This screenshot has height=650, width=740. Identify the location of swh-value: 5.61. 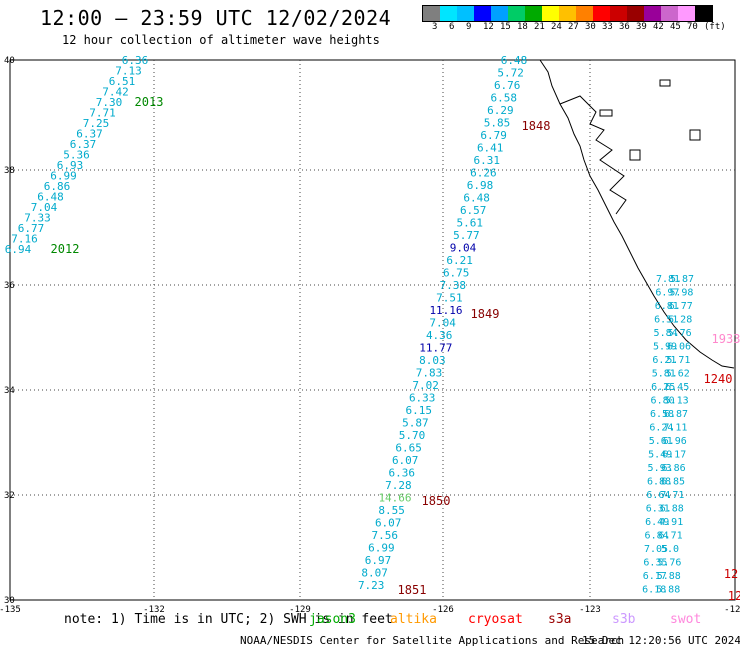
(661, 441).